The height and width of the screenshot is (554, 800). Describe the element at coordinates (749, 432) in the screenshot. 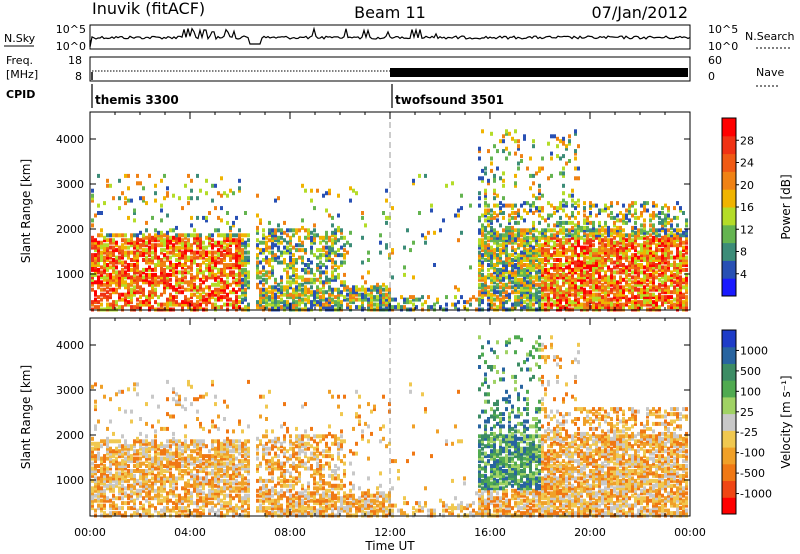

I see `colorbar-tick-1-4: -25` at that location.